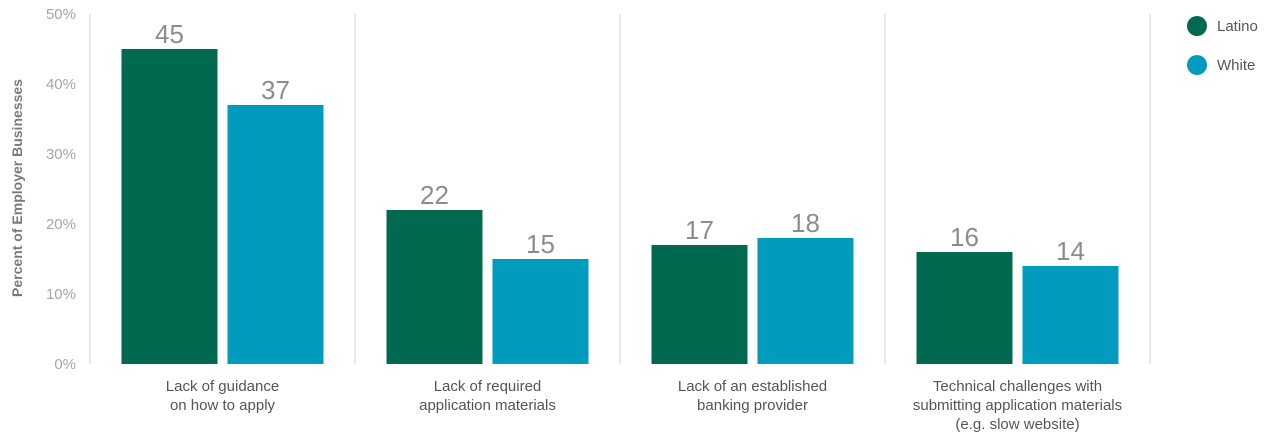 Image resolution: width=1287 pixels, height=447 pixels. Describe the element at coordinates (1236, 65) in the screenshot. I see `legend-label-white: White` at that location.